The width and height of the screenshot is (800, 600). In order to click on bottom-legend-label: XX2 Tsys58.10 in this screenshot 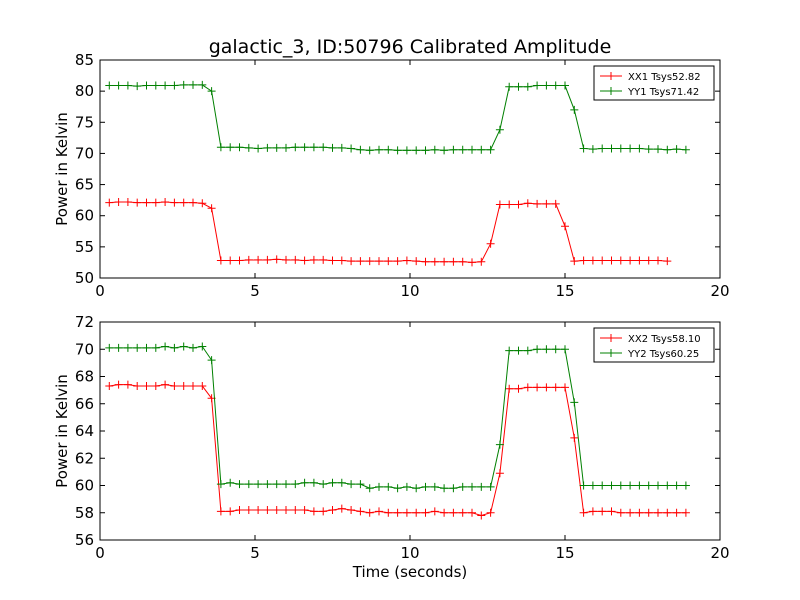, I will do `click(664, 339)`.